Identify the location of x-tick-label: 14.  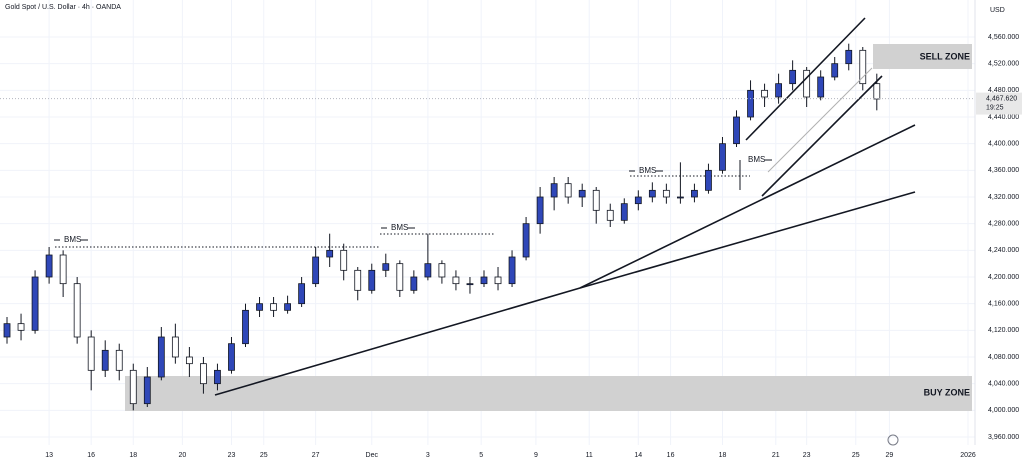
(638, 455).